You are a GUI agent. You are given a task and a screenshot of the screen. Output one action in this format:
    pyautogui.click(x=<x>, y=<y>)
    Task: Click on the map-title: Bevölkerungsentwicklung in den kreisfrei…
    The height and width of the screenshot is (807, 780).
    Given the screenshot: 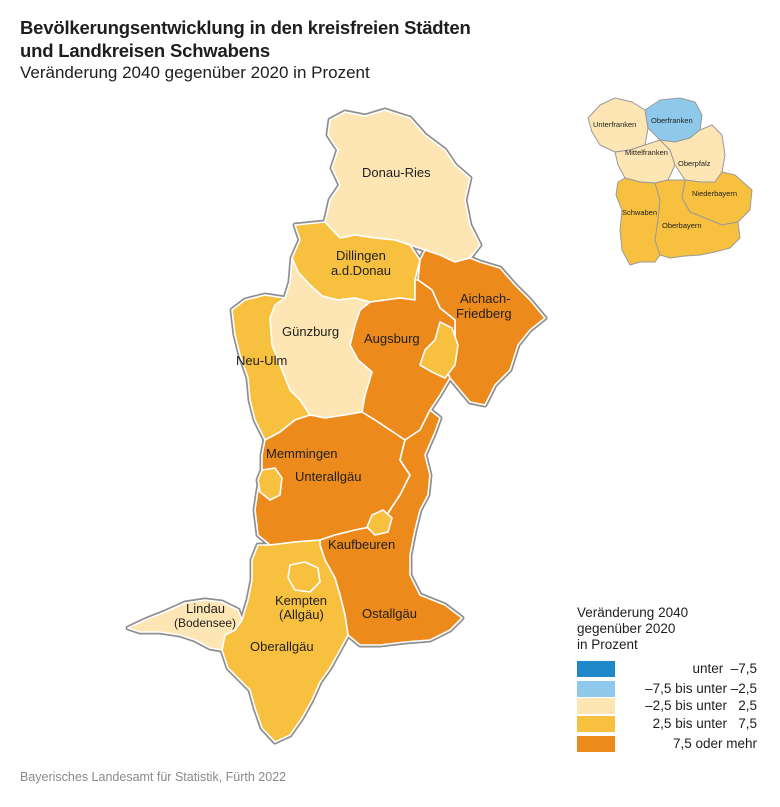 What is the action you would take?
    pyautogui.click(x=300, y=39)
    